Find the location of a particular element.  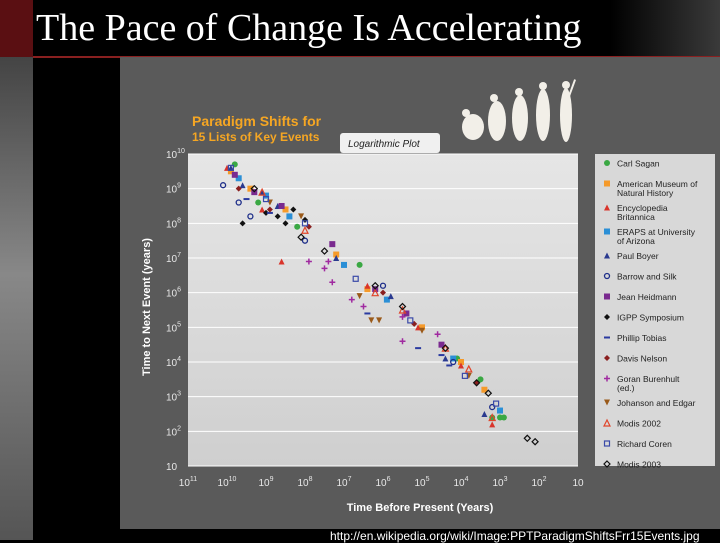

y-tick-label: 10⁵ is located at coordinates (173, 327).